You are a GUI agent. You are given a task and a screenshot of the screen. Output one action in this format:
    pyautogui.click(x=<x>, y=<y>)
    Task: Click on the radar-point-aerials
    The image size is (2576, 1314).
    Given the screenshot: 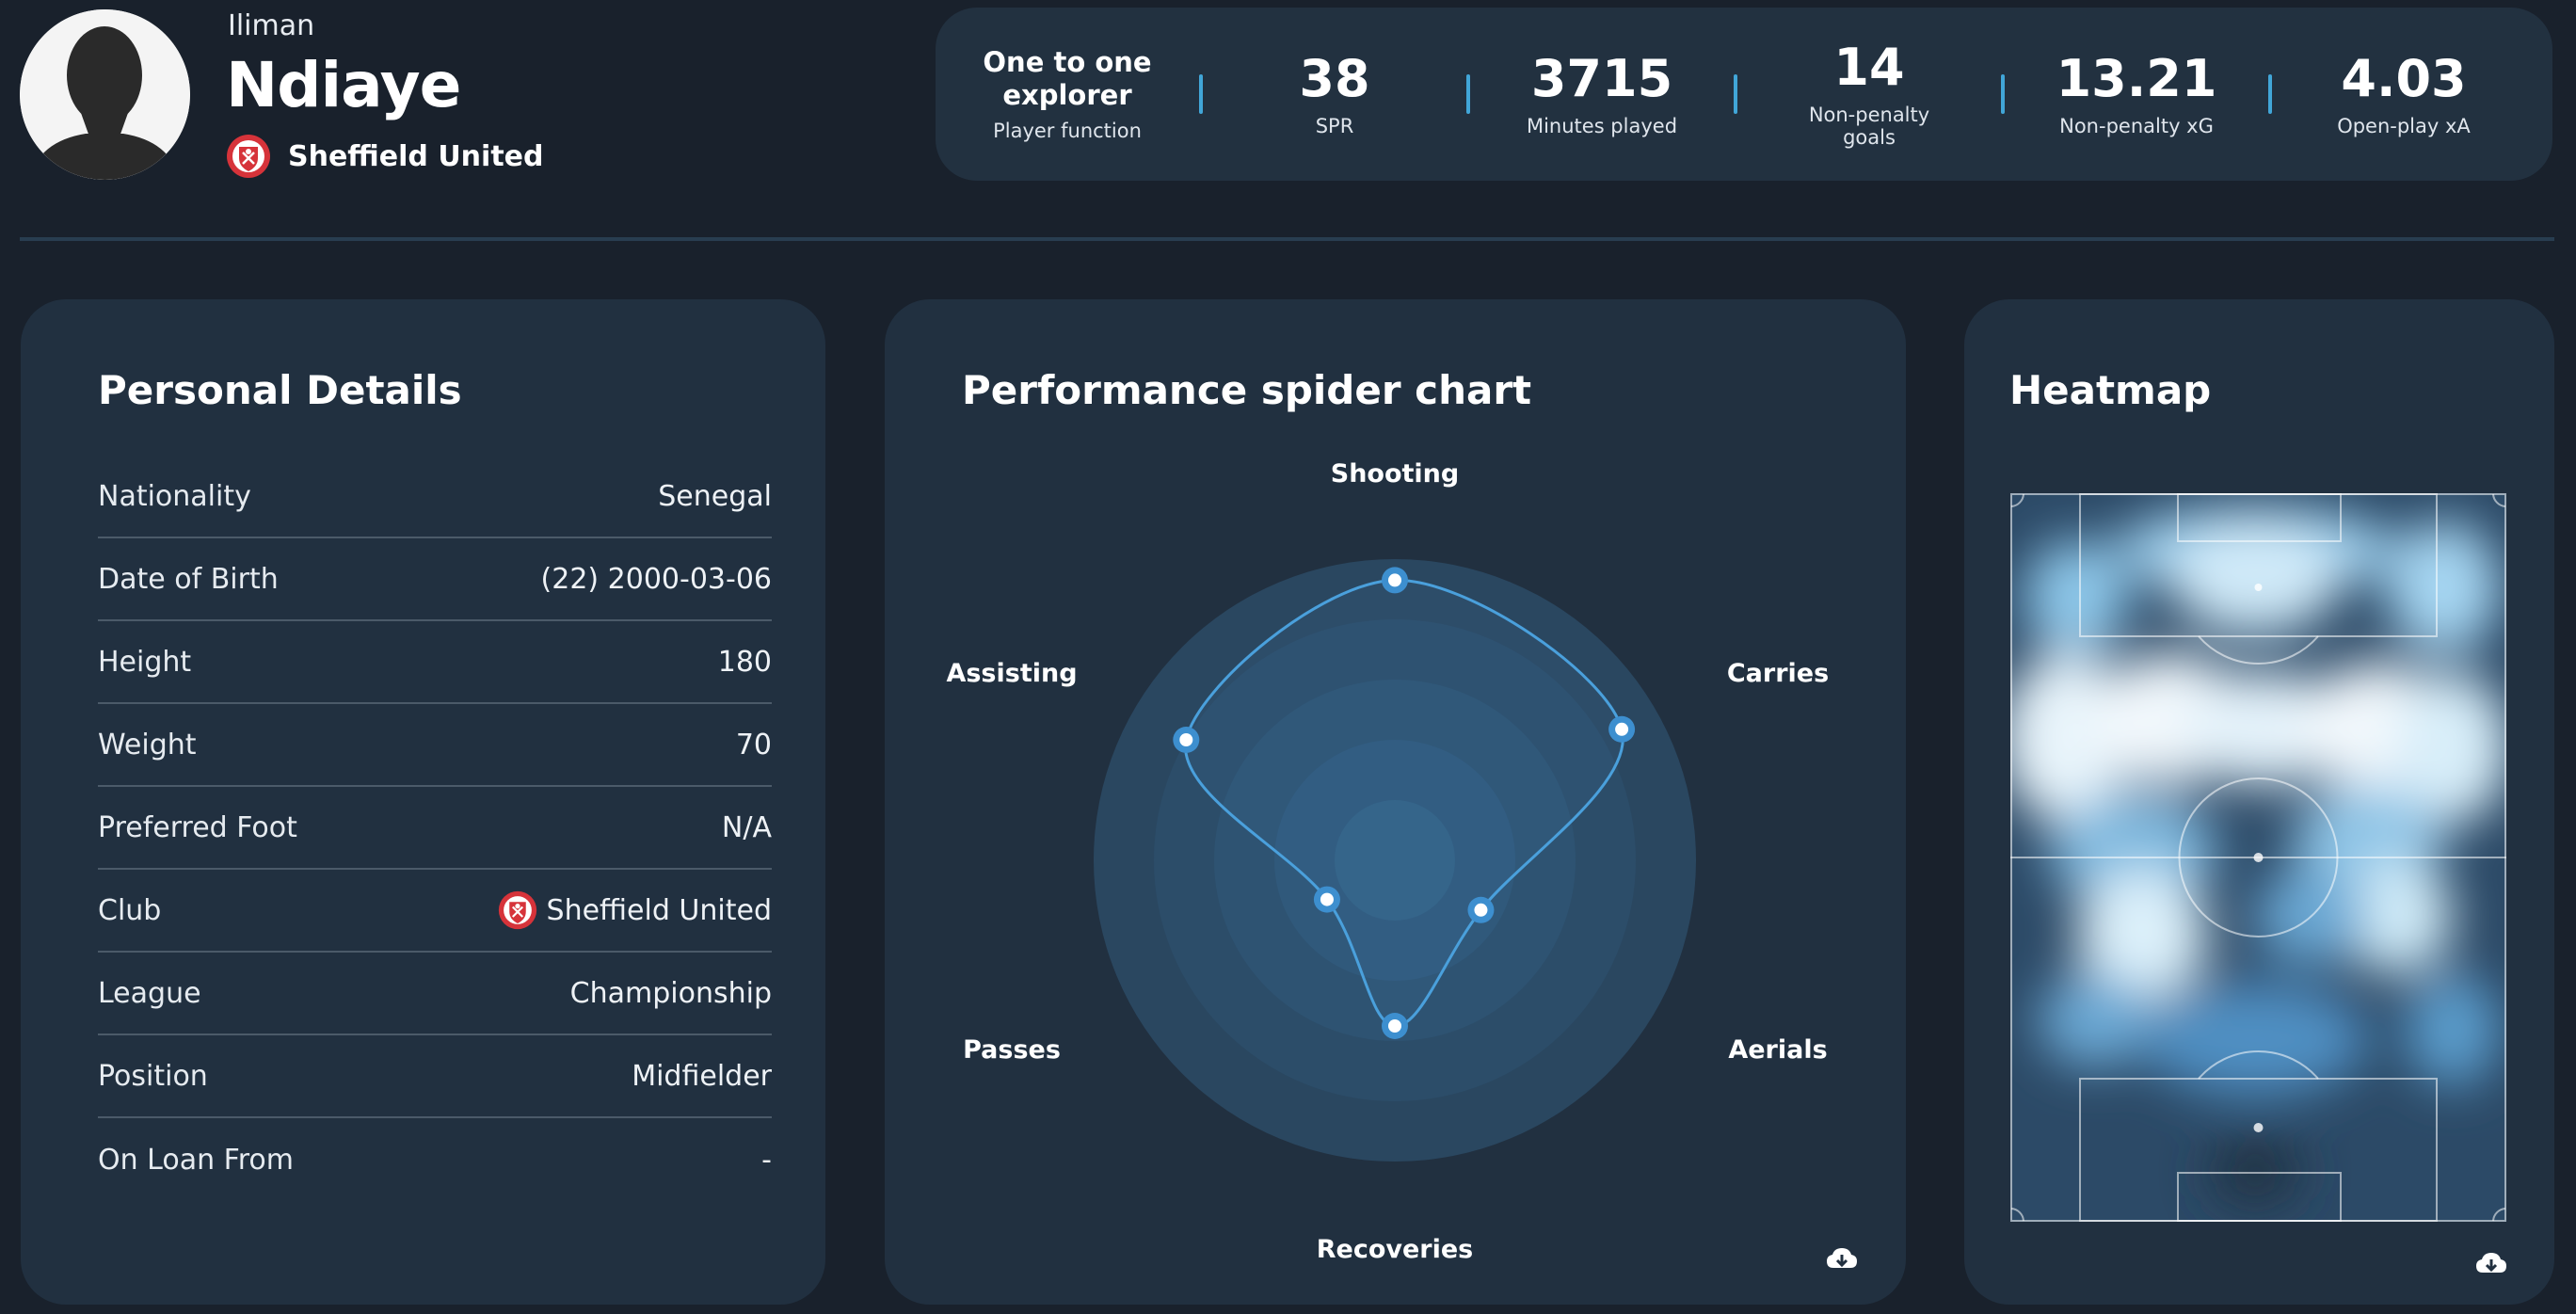 What is the action you would take?
    pyautogui.click(x=1481, y=909)
    